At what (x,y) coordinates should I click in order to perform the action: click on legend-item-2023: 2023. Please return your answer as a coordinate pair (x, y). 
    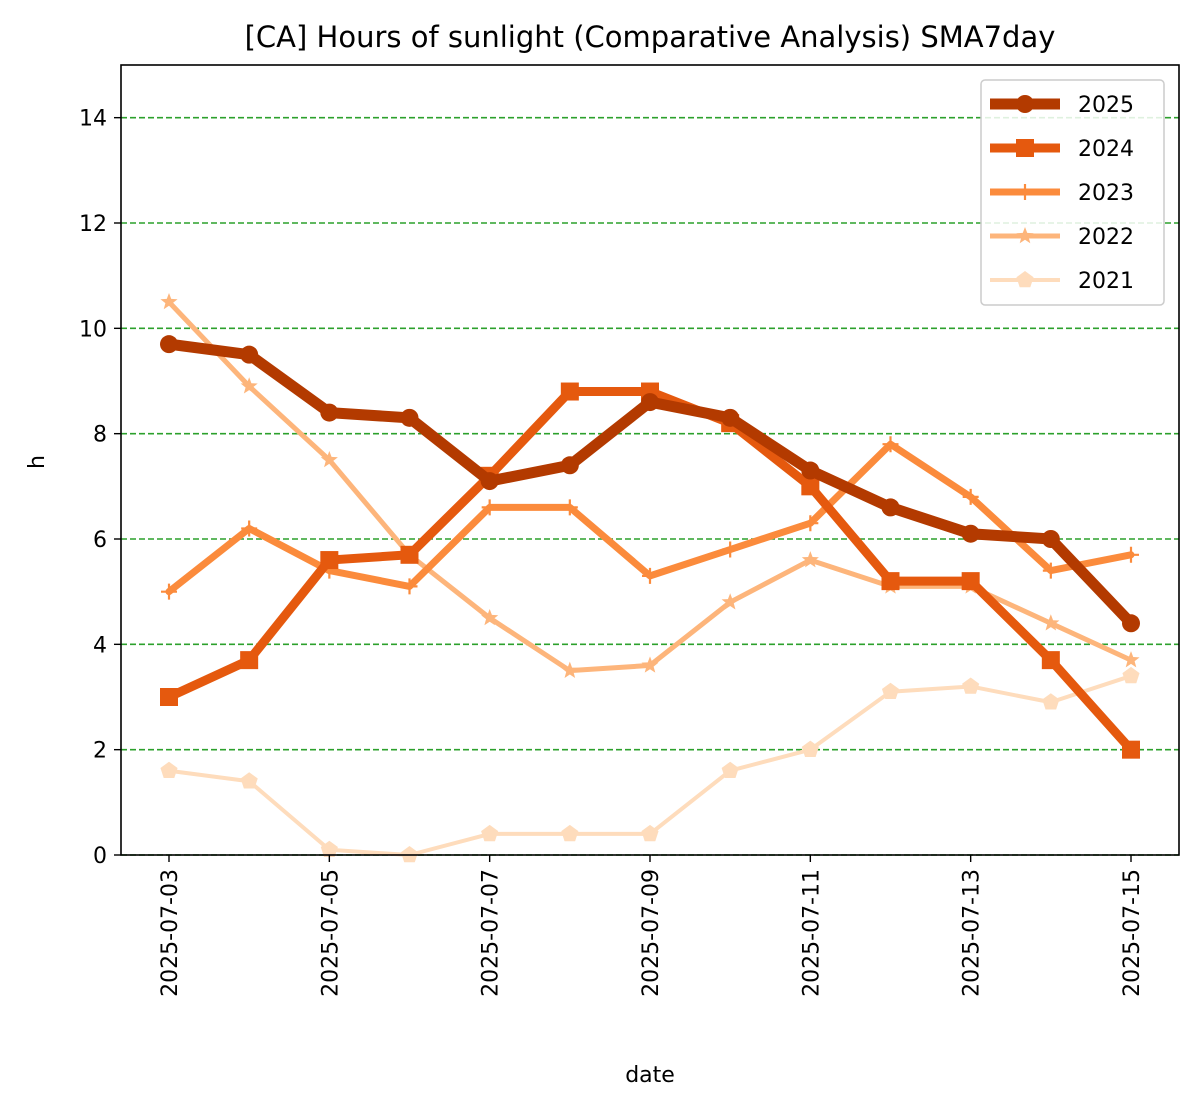
    Looking at the image, I should click on (1062, 193).